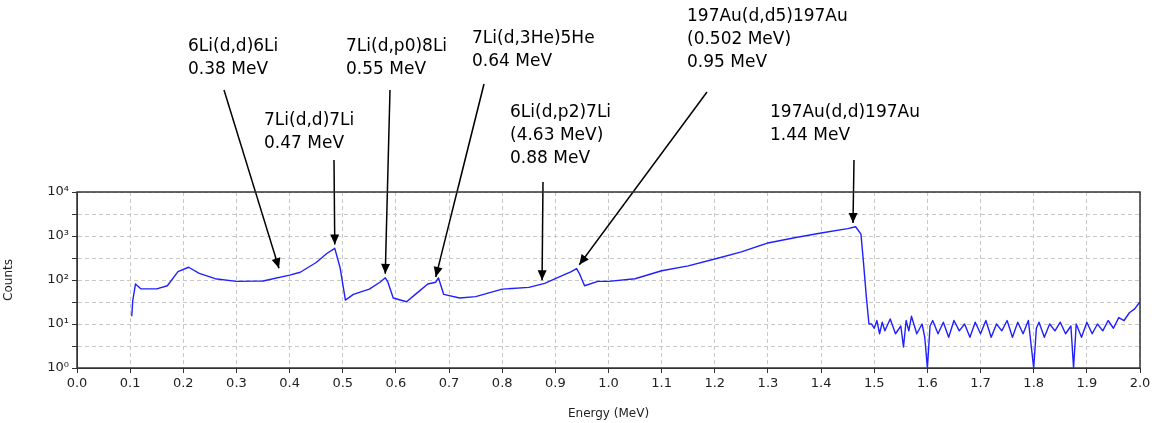 The image size is (1159, 423). What do you see at coordinates (58, 279) in the screenshot?
I see `y-tick-label: 10²` at bounding box center [58, 279].